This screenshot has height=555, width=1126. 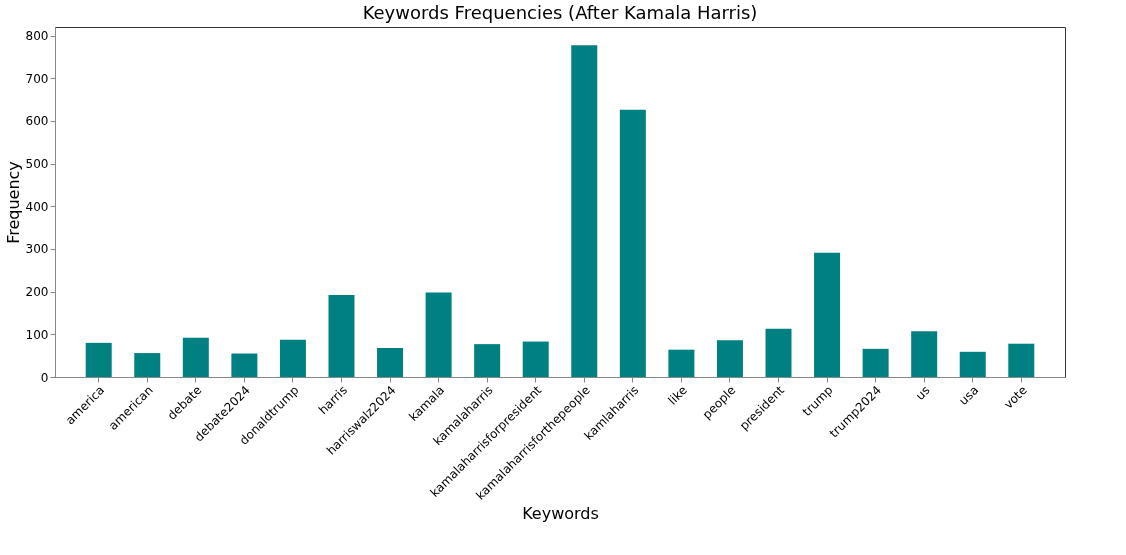 What do you see at coordinates (37, 334) in the screenshot?
I see `y-tick-label: 100` at bounding box center [37, 334].